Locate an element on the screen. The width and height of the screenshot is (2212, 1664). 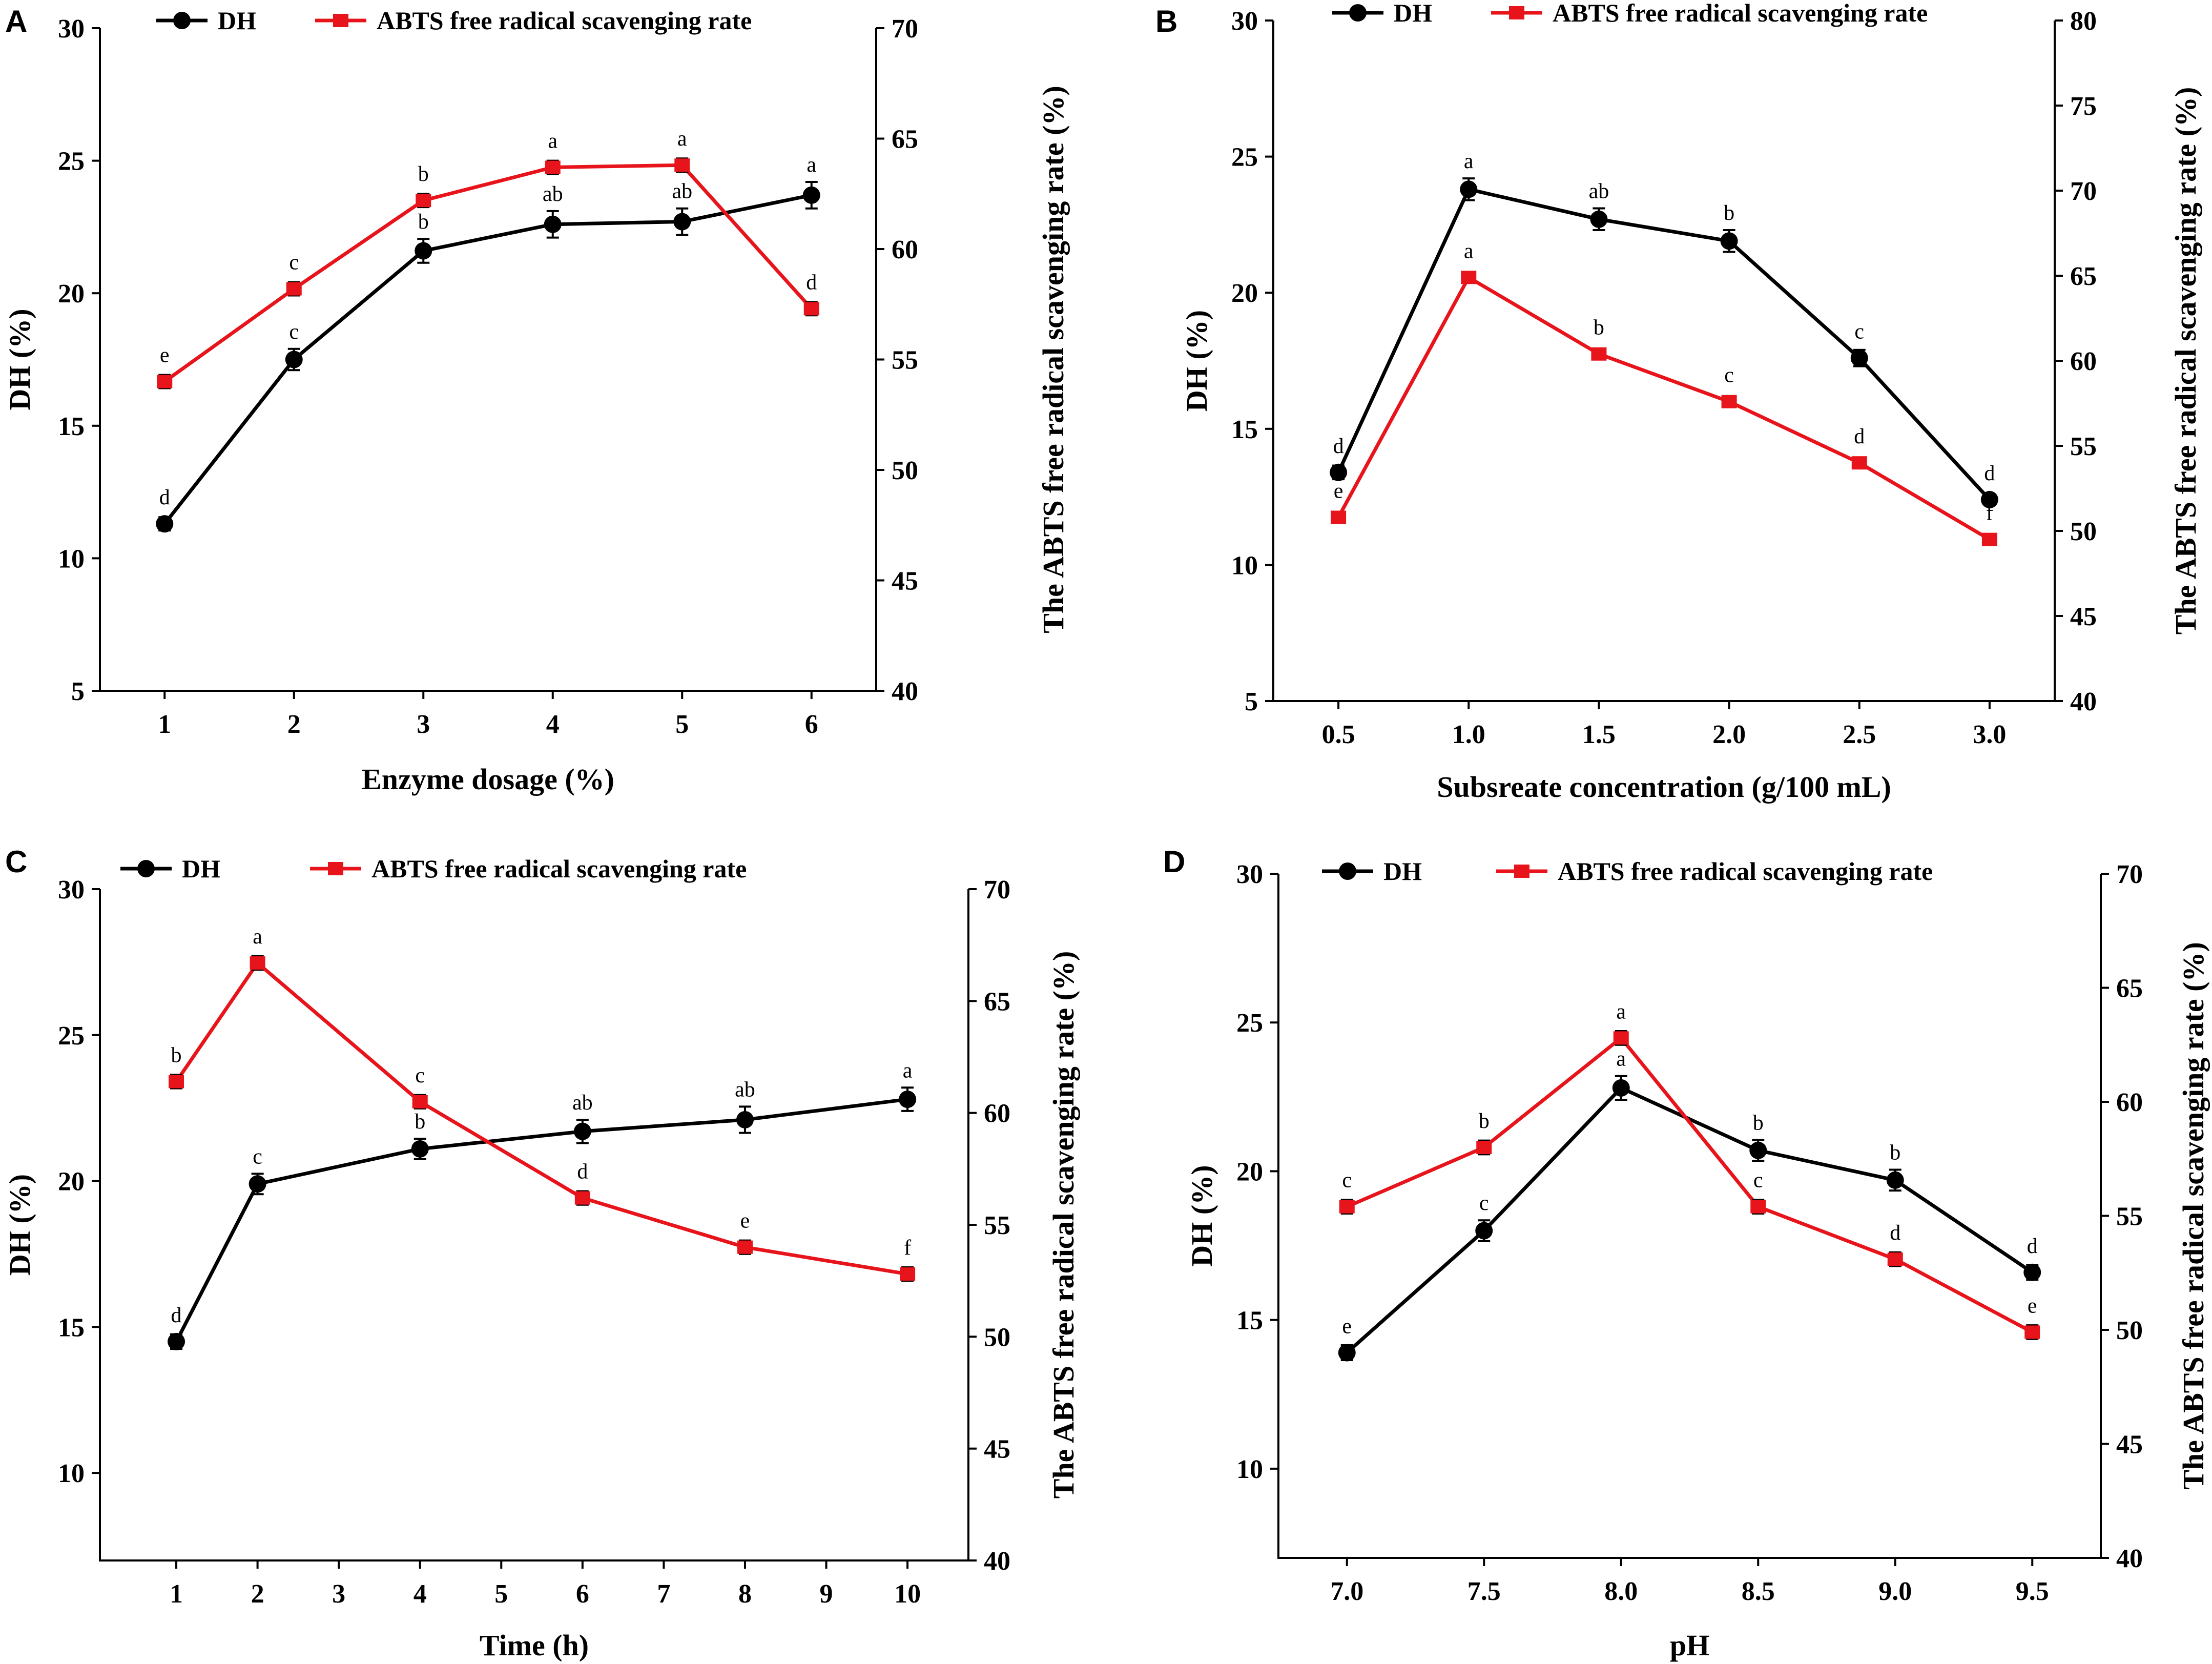
x-tick-label: 8 is located at coordinates (745, 1594).